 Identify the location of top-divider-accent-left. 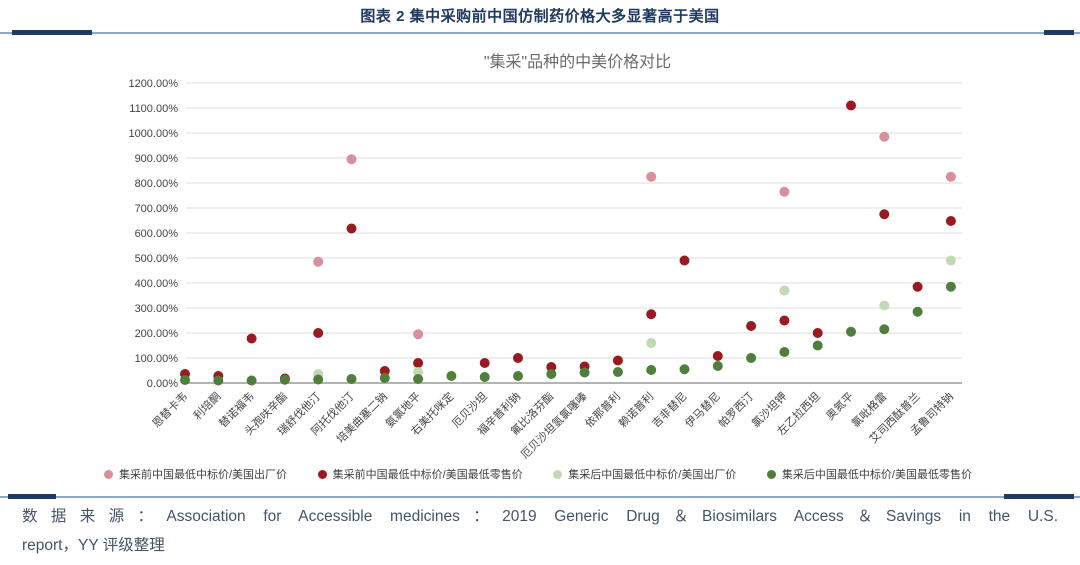
(52, 32).